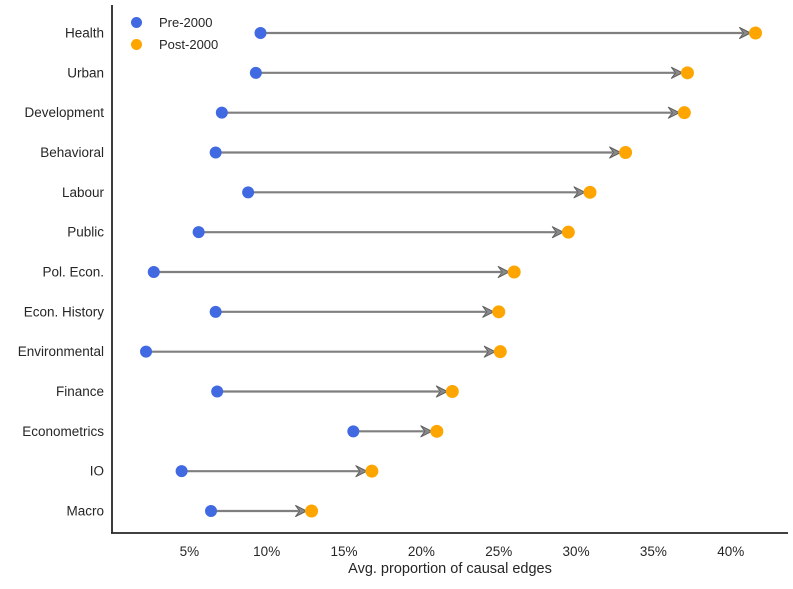 This screenshot has height=589, width=793. What do you see at coordinates (73, 271) in the screenshot?
I see `category-label: Pol. Econ.` at bounding box center [73, 271].